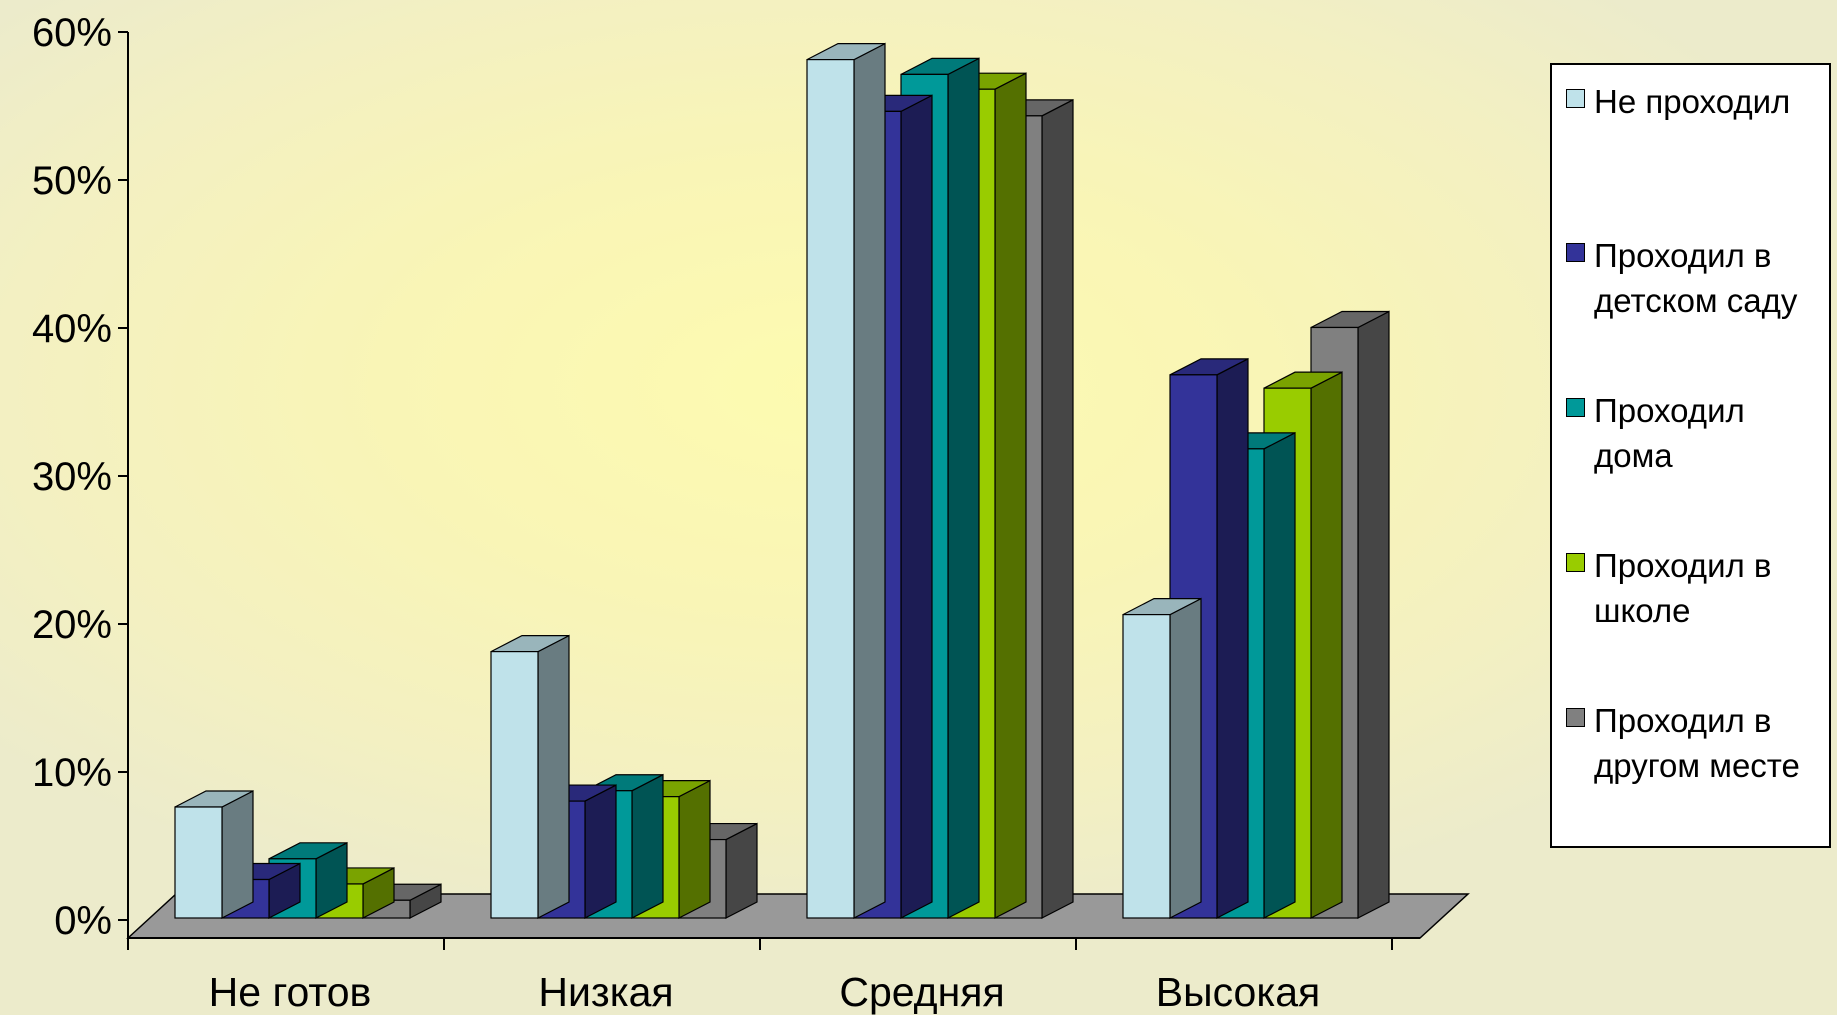  I want to click on legend-item: Проходил в другом месте, so click(1697, 743).